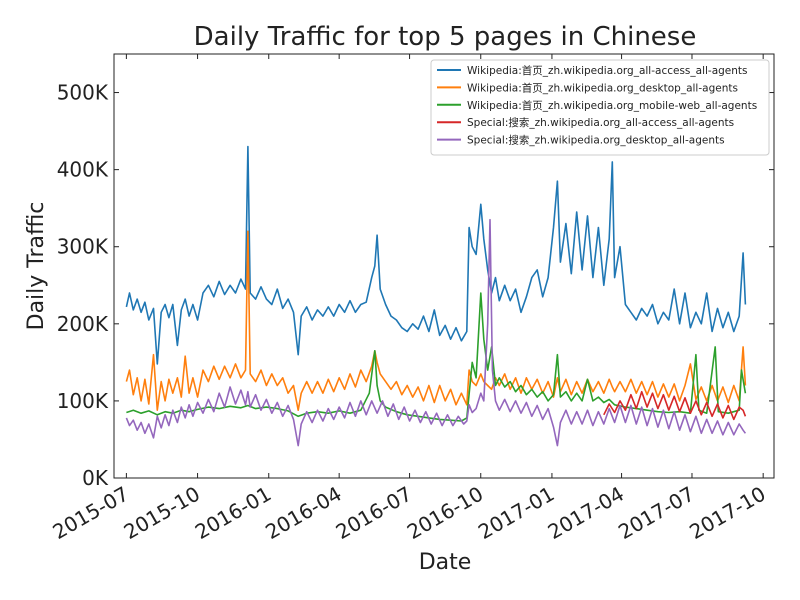  What do you see at coordinates (95, 478) in the screenshot?
I see `y-tick-label: 0K` at bounding box center [95, 478].